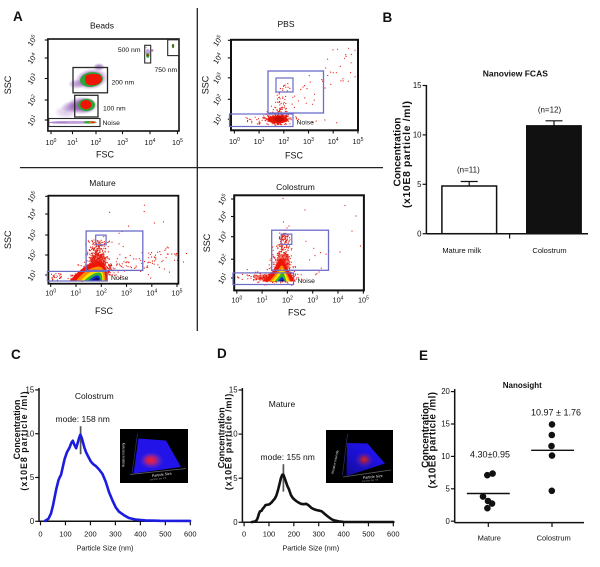 This screenshot has width=600, height=567. Describe the element at coordinates (468, 170) in the screenshot. I see `svg-text: (n=11)` at that location.